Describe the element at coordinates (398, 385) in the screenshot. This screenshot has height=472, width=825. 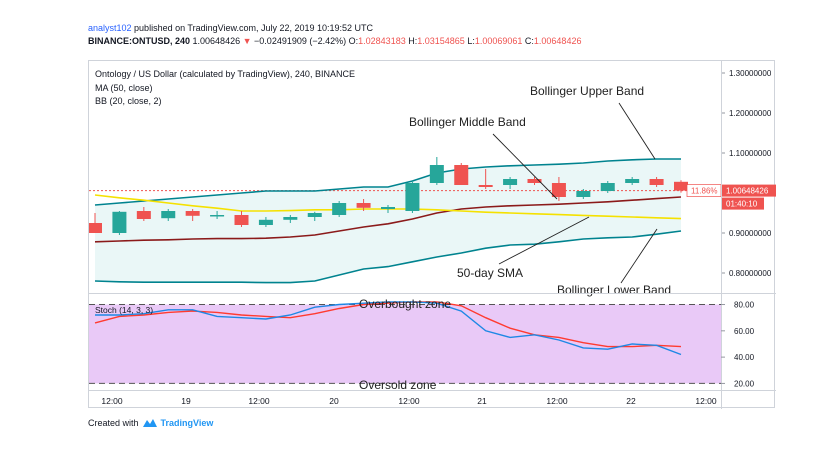
I see `annotation-oversold: Oversold zone` at that location.